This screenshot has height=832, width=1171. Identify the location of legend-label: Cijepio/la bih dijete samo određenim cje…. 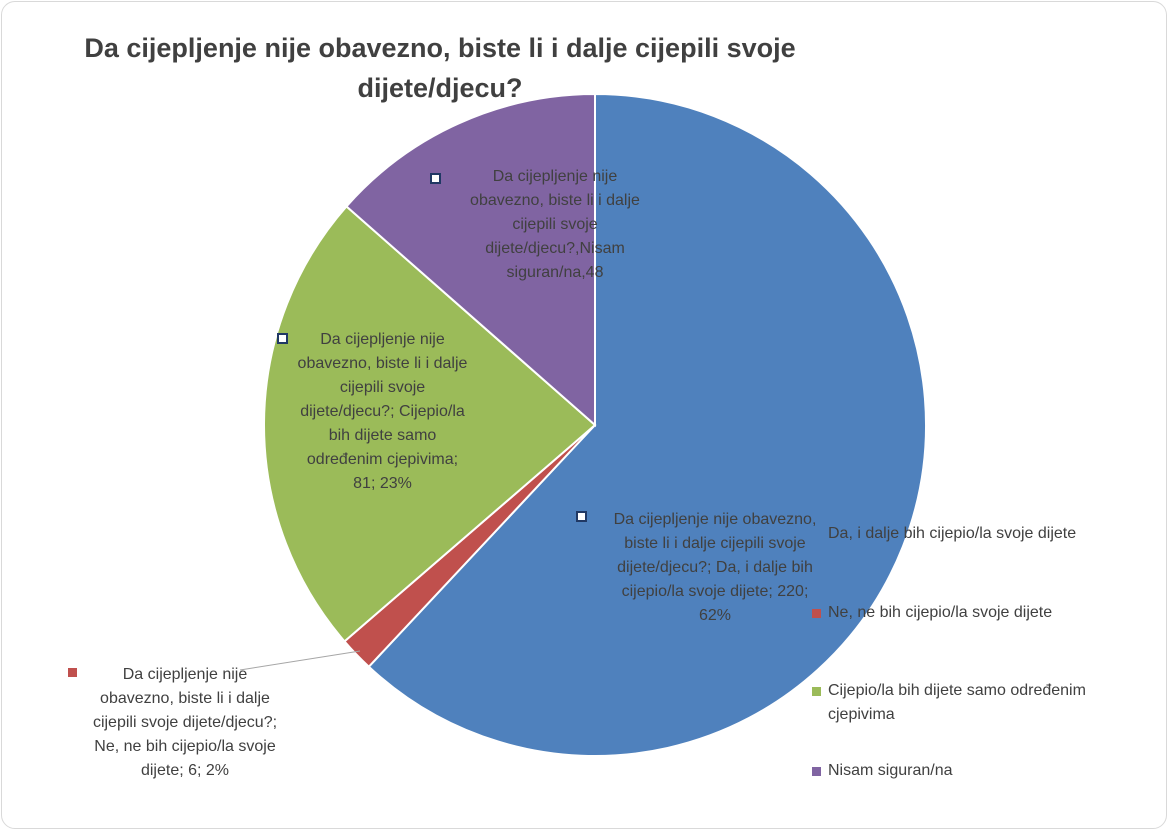
(957, 702).